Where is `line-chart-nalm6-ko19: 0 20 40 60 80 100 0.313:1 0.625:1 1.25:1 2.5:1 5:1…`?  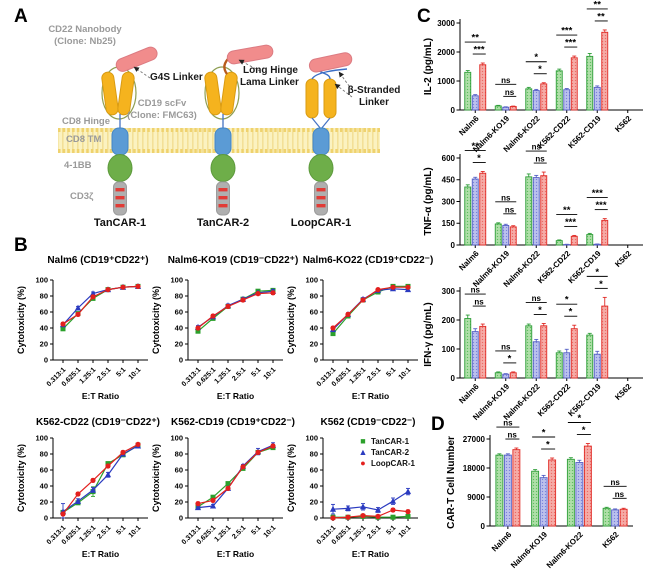
line-chart-nalm6-ko19: 0 20 40 60 80 100 0.313:1 0.625:1 1.25:1 2.5:1 5:1… is located at coordinates (225, 343).